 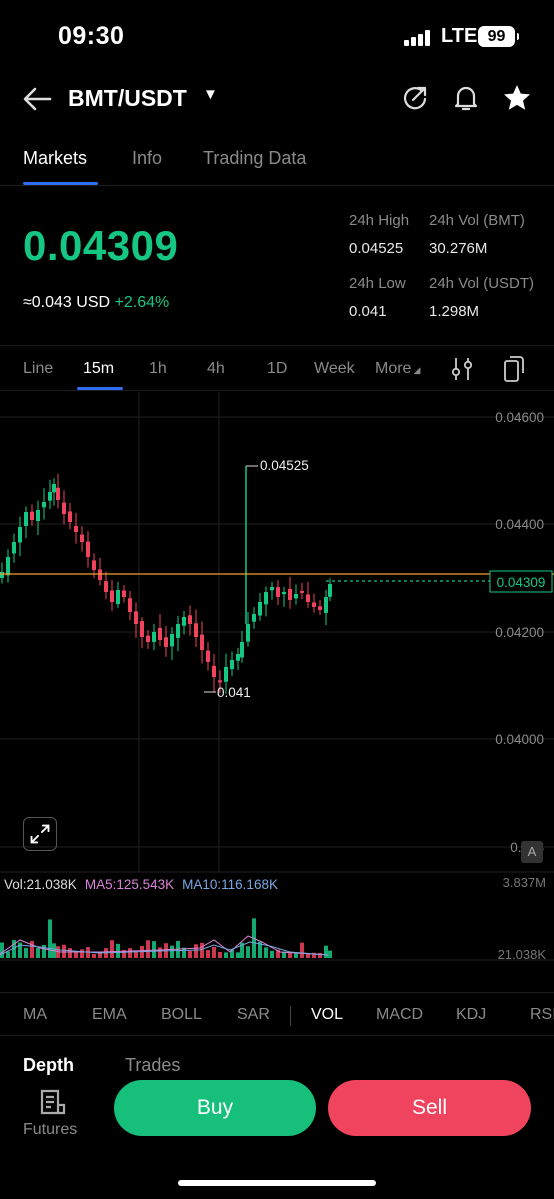 I want to click on expand-button, so click(x=40, y=834).